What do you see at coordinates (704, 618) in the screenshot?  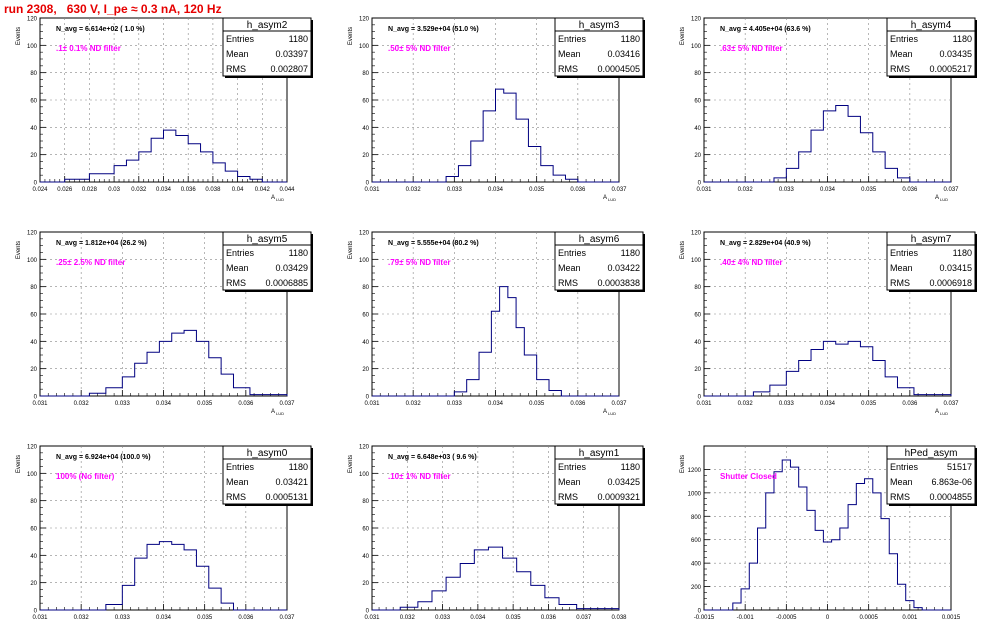 I see `x-tick-label: -0.0015` at bounding box center [704, 618].